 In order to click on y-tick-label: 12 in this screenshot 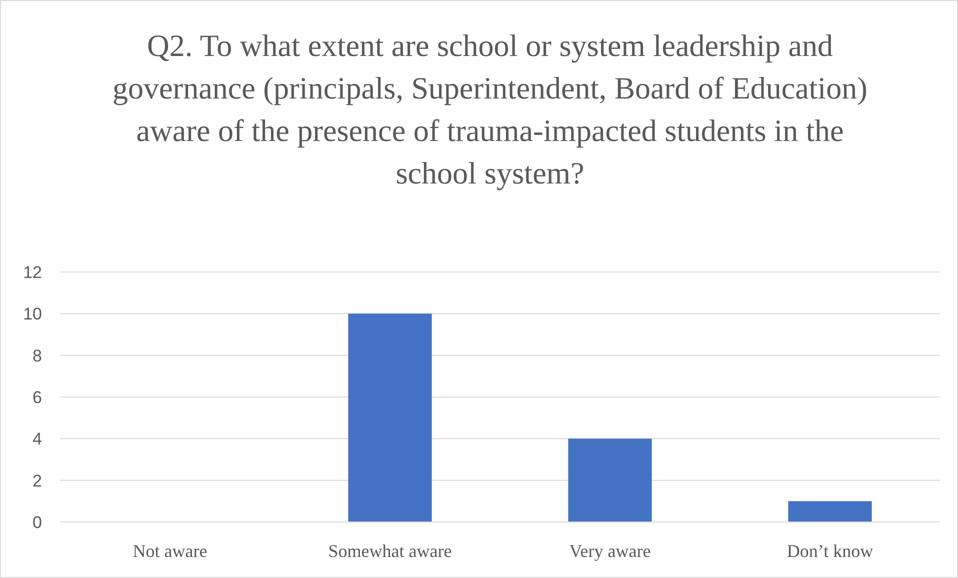, I will do `click(32, 272)`.